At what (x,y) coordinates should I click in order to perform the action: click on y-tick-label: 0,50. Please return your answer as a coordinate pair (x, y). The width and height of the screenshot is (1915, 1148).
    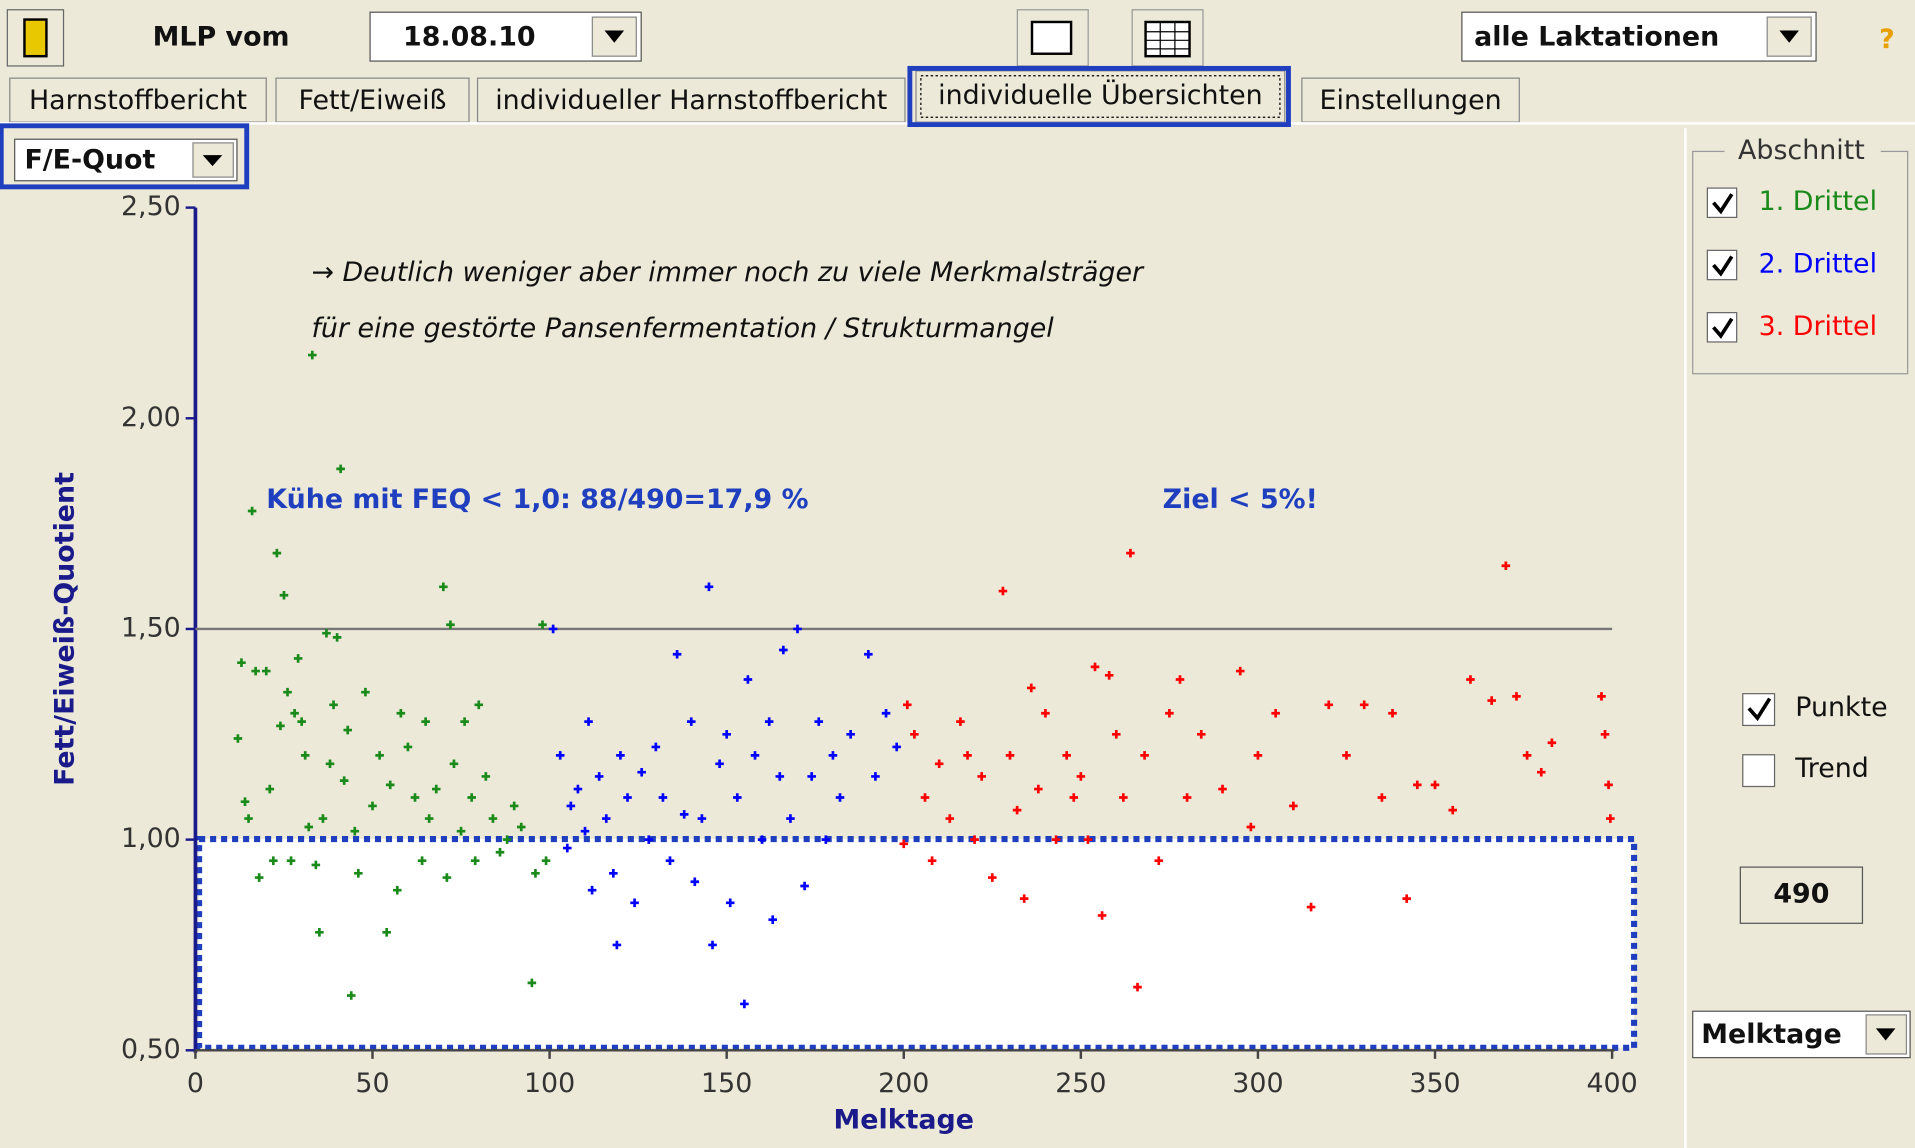
    Looking at the image, I should click on (151, 1049).